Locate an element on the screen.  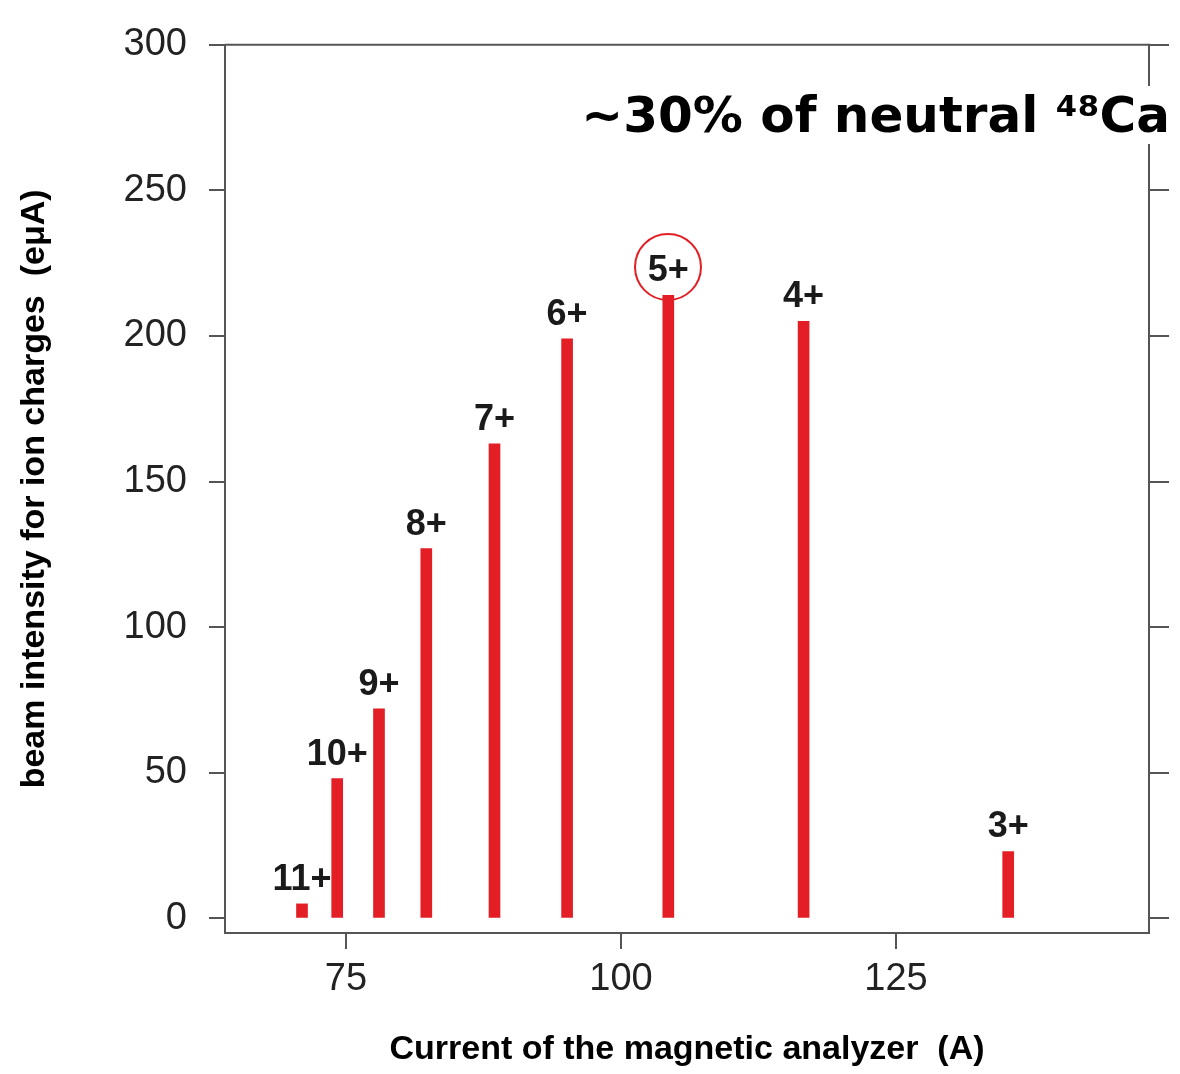
y-tick-label: 50 is located at coordinates (165, 770).